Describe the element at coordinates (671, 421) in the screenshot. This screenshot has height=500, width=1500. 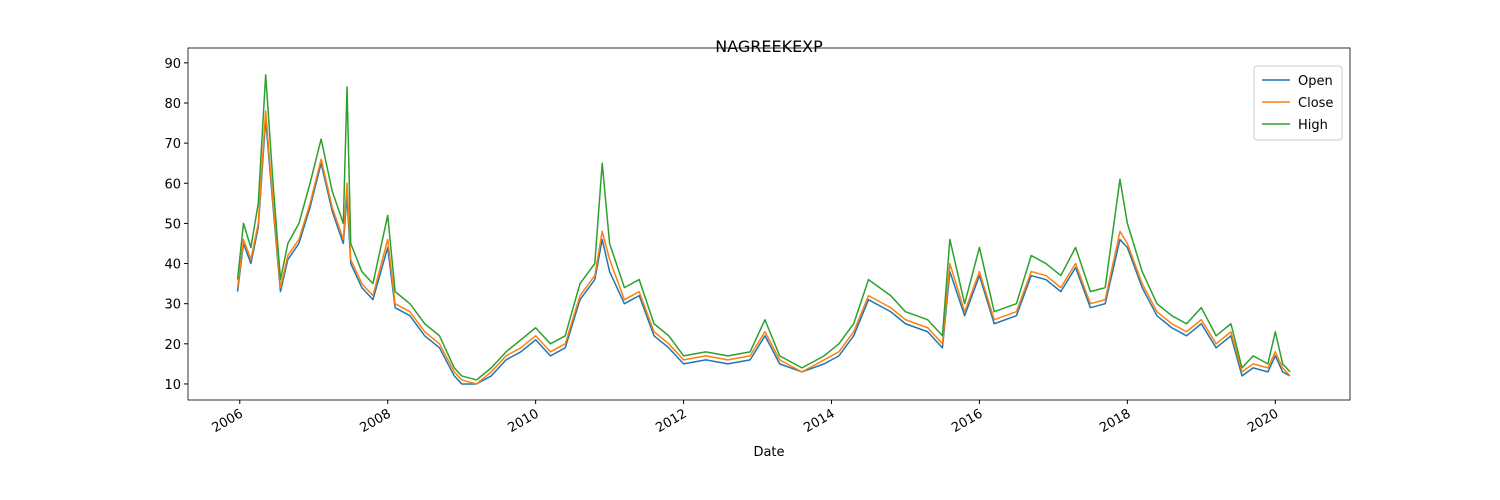
I see `x-tick-label: 2012` at that location.